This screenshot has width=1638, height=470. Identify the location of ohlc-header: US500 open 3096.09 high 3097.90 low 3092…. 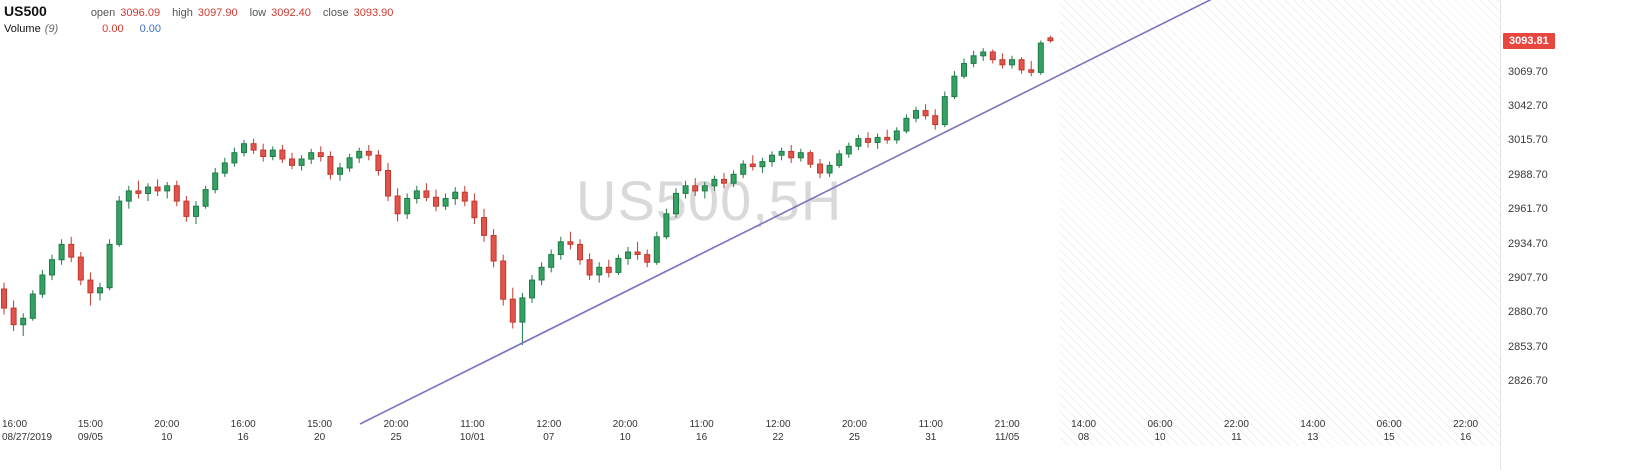
(204, 19).